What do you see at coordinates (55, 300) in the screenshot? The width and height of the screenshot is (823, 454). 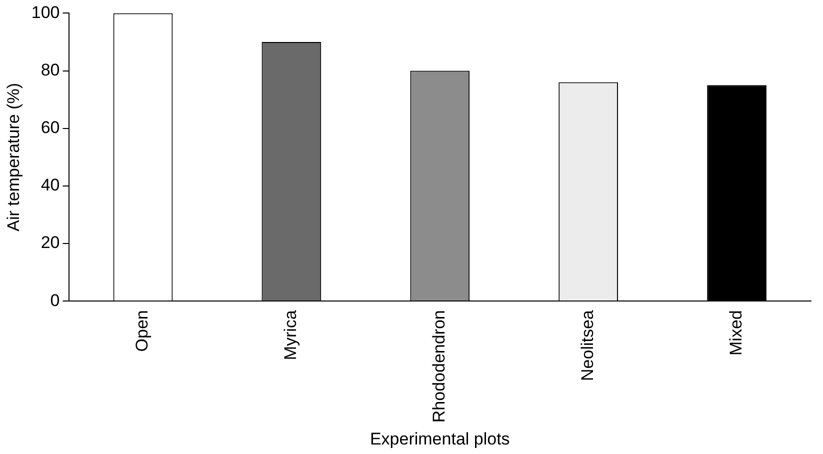 I see `y-tick-label: 0` at bounding box center [55, 300].